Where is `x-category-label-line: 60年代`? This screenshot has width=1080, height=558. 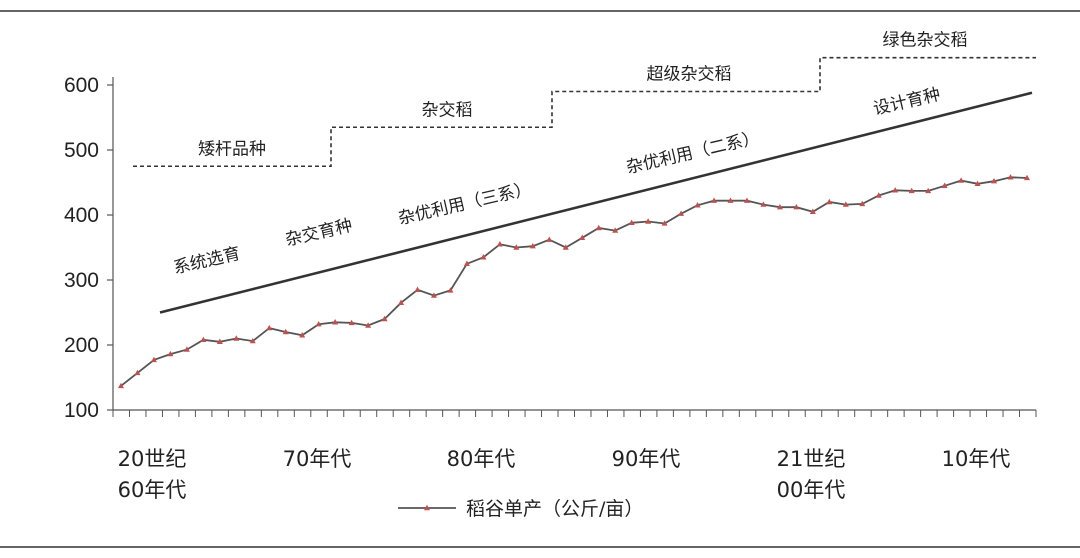
x-category-label-line: 60年代 is located at coordinates (152, 490).